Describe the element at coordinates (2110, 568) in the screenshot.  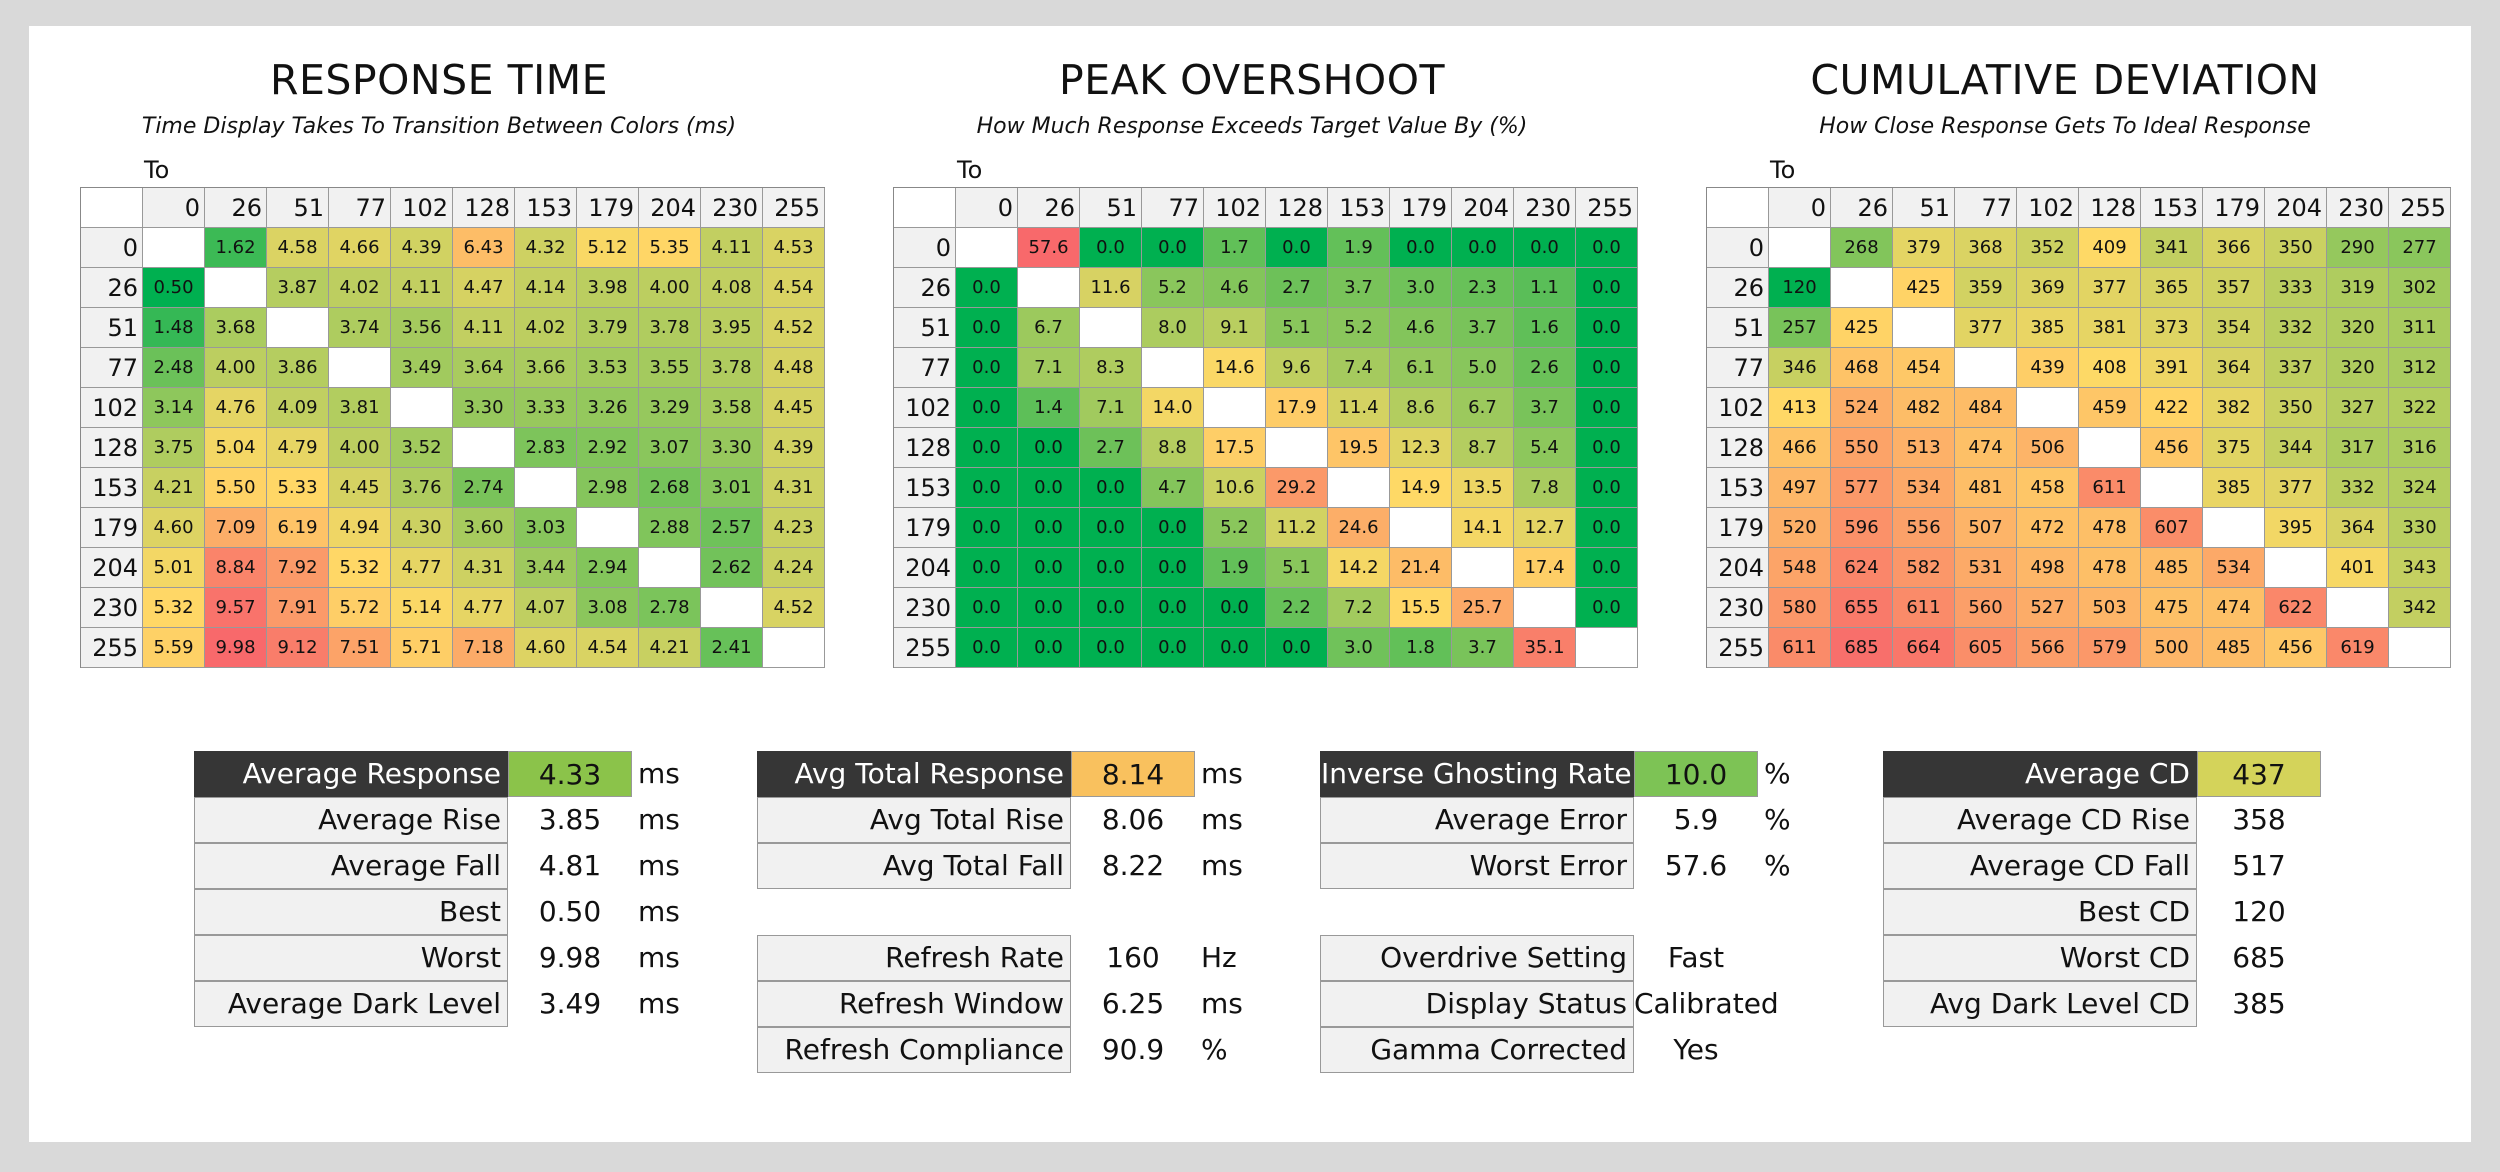
I see `heatmap-cell: 478` at that location.